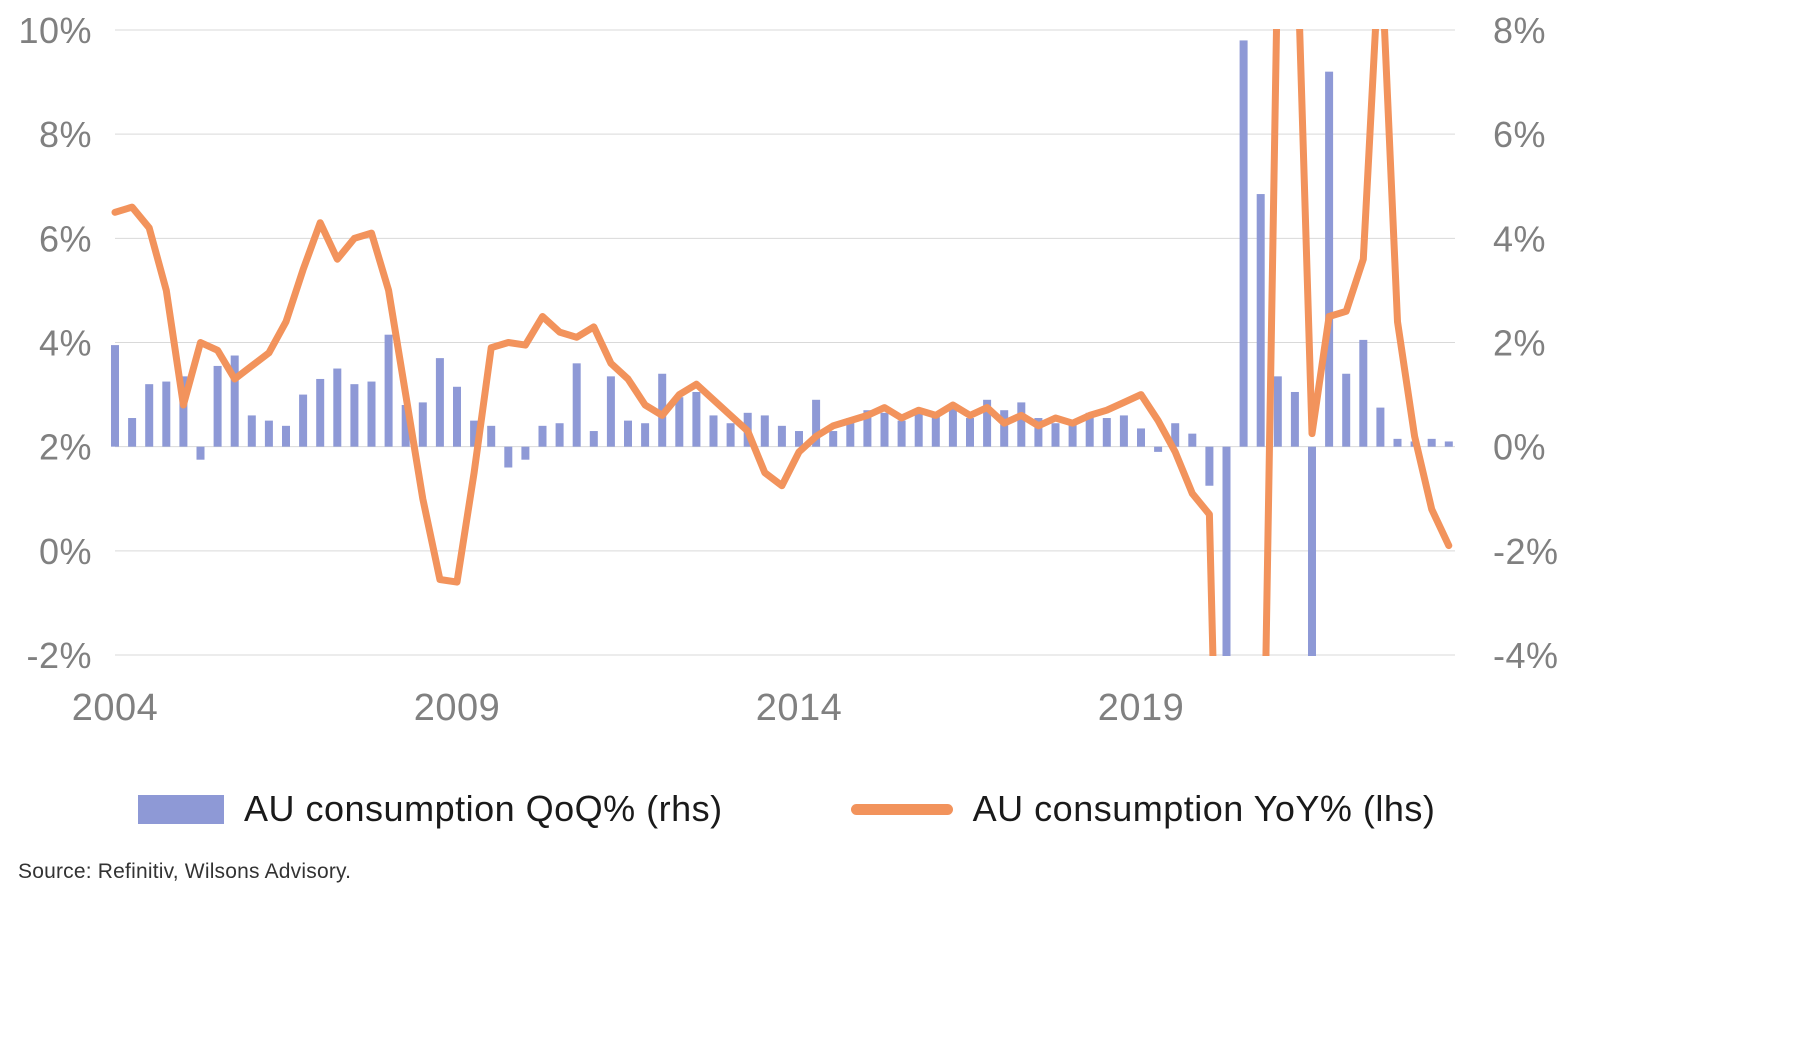 The image size is (1800, 1057). Describe the element at coordinates (65, 551) in the screenshot. I see `left-axis-tick: 0%` at that location.